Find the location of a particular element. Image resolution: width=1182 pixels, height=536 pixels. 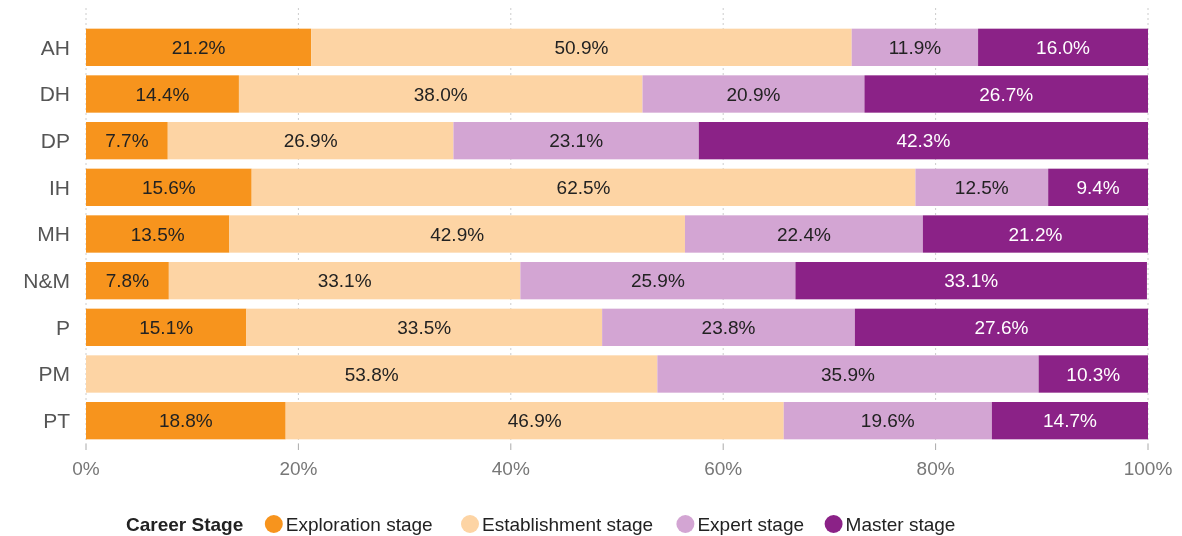

x-tick-label: 80% is located at coordinates (935, 468).